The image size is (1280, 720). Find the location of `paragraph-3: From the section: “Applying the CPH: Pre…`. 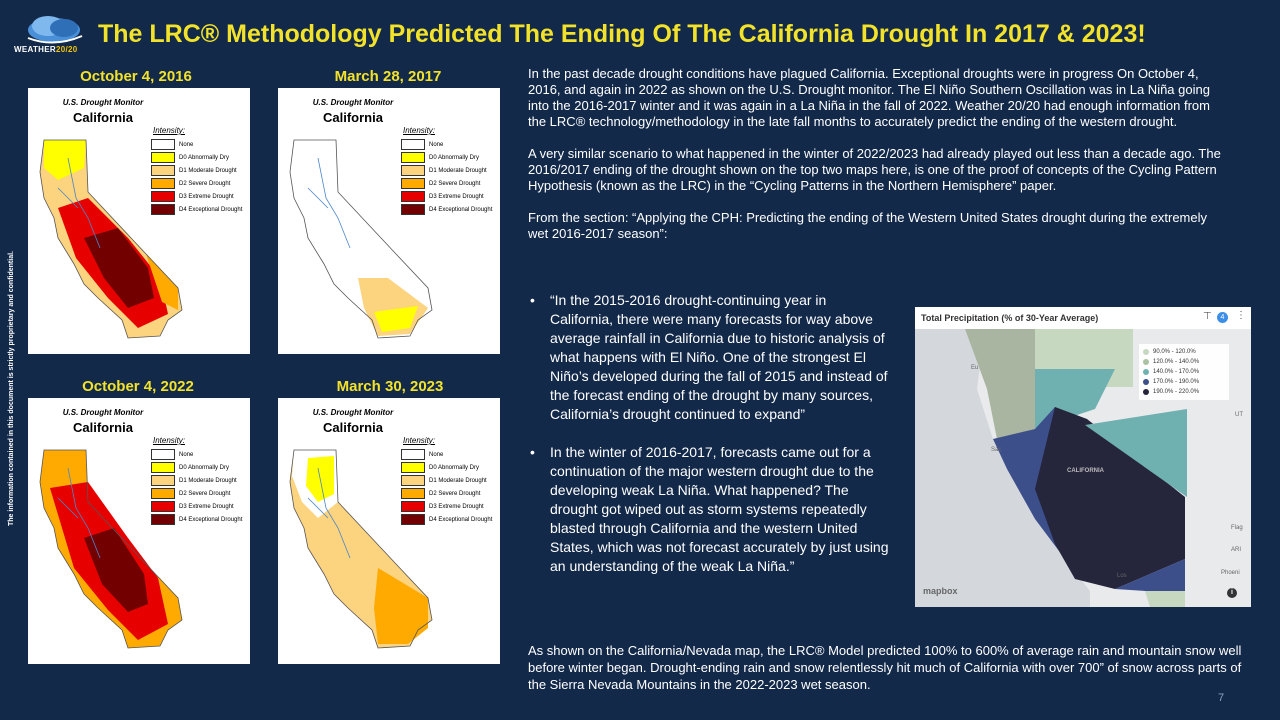

paragraph-3: From the section: “Applying the CPH: Pre… is located at coordinates (868, 225).